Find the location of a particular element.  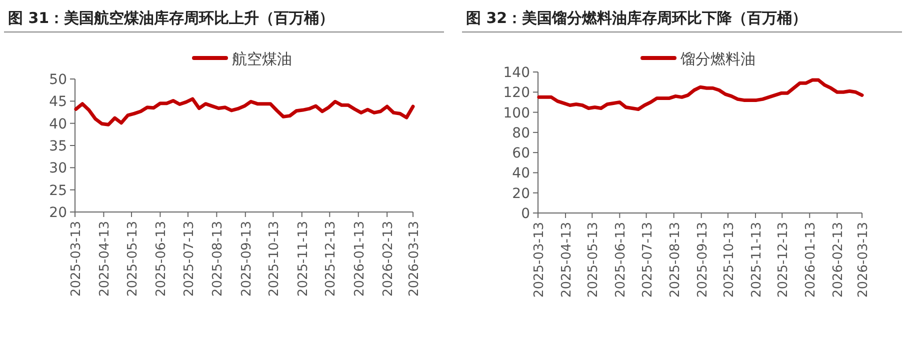

chart-title: 图 32：美国馏分燃料油库存周环比下降（百万桶） is located at coordinates (637, 18).